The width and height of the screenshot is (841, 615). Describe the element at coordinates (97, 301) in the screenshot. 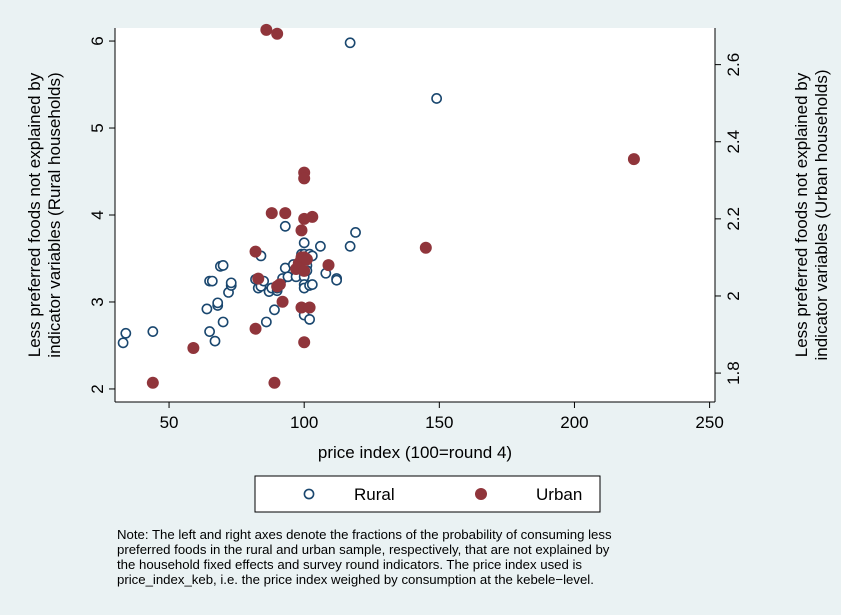

I see `y-tick-label-left: 3` at that location.